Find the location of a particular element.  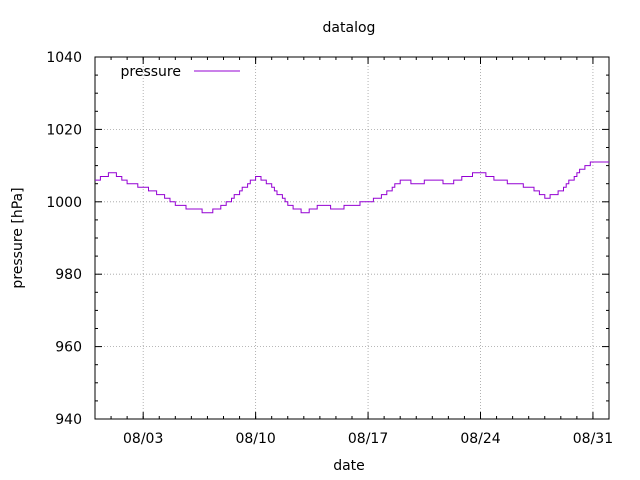

y-tick-label: 980 is located at coordinates (68, 275).